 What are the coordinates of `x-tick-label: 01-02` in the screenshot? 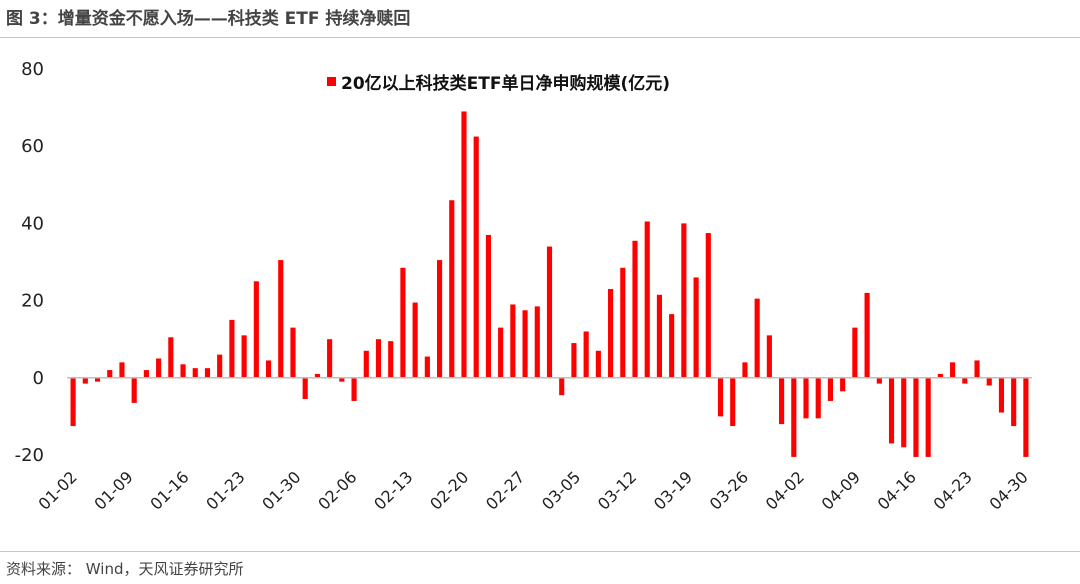 It's located at (58, 490).